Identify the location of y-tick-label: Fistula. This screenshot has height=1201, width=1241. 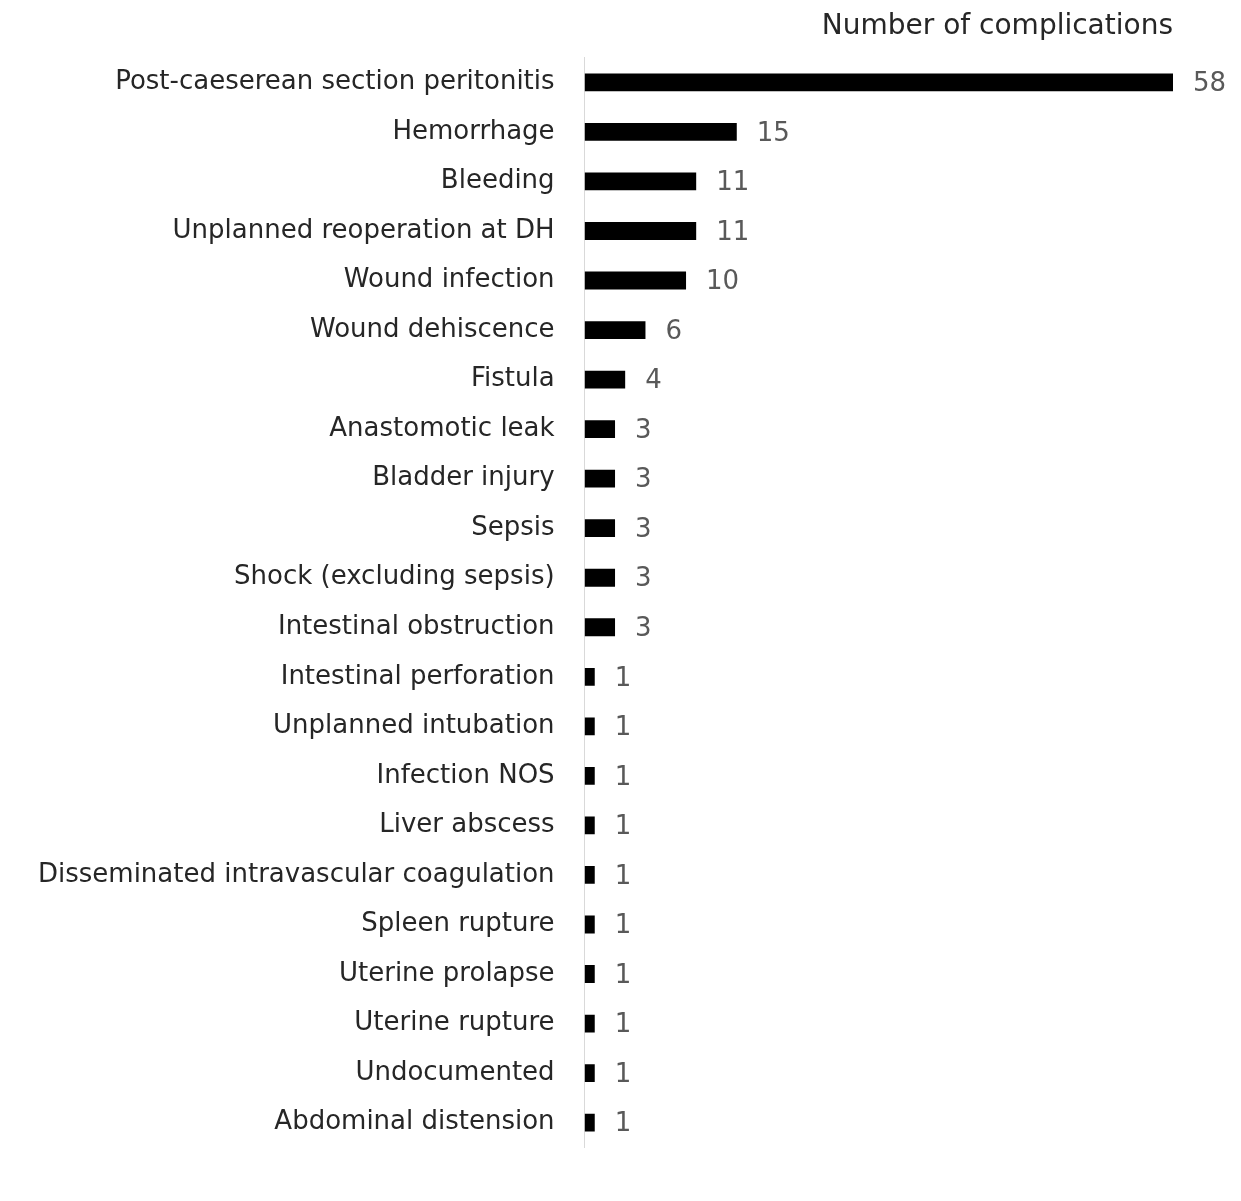
(512, 377).